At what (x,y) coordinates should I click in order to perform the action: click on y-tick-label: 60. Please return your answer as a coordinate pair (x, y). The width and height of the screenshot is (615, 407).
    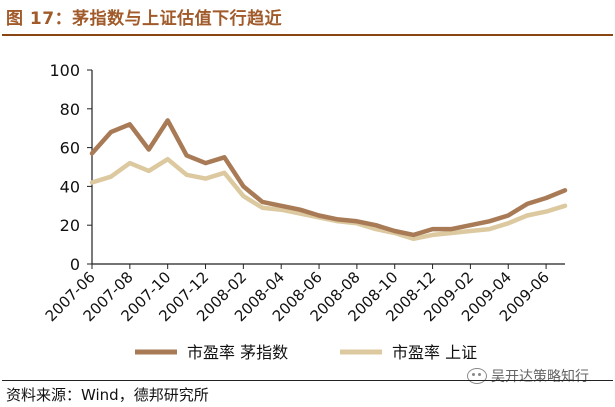
    Looking at the image, I should click on (70, 148).